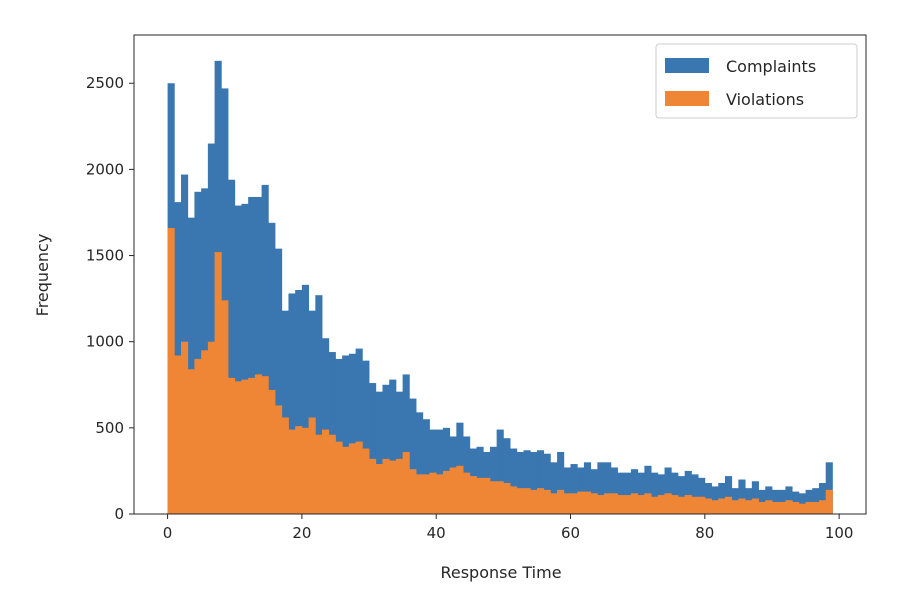 The height and width of the screenshot is (616, 900). I want to click on y-tick-label: 1500, so click(105, 256).